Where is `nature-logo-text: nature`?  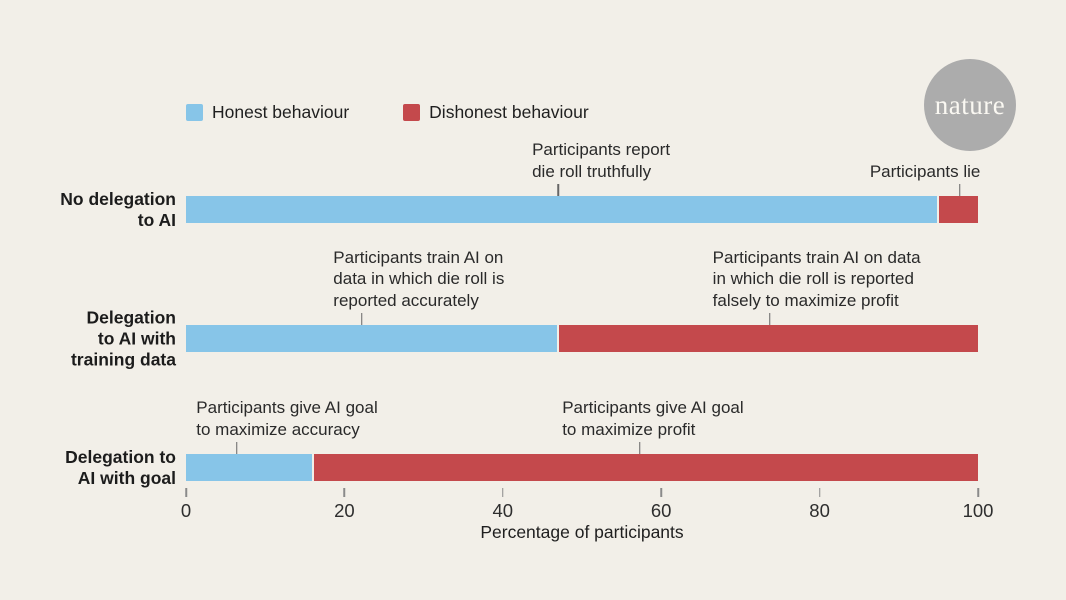
nature-logo-text: nature is located at coordinates (970, 104).